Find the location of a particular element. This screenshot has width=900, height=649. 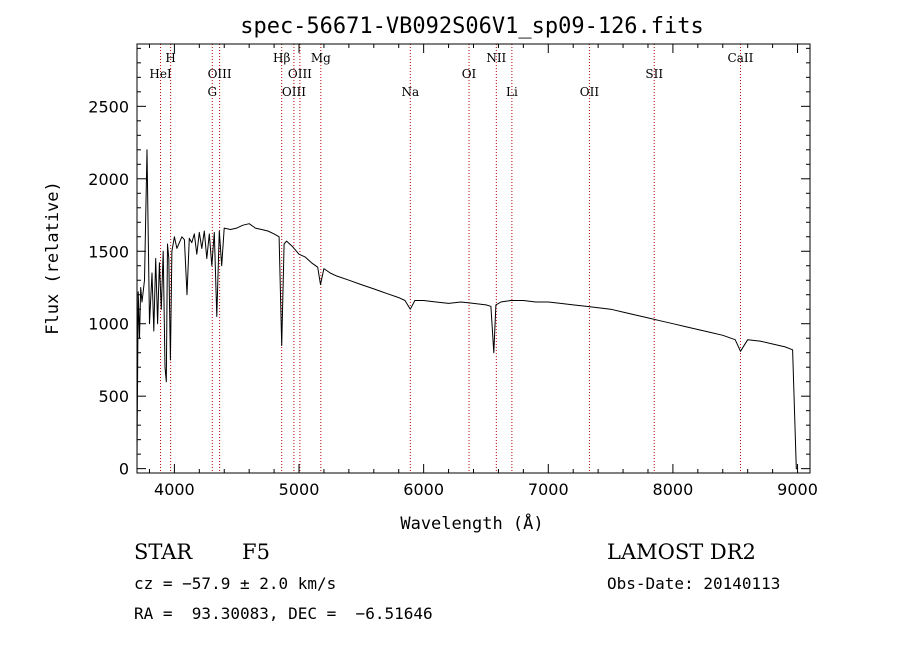

y-tick-label: 1500 is located at coordinates (108, 251).